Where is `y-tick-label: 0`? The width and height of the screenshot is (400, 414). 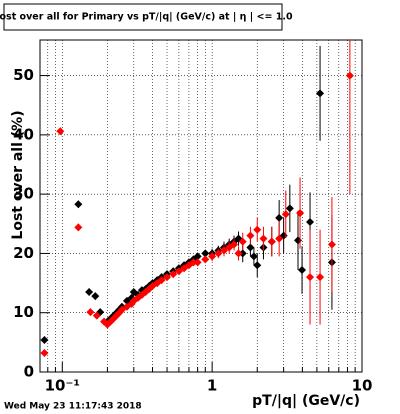
y-tick-label: 0 is located at coordinates (29, 372).